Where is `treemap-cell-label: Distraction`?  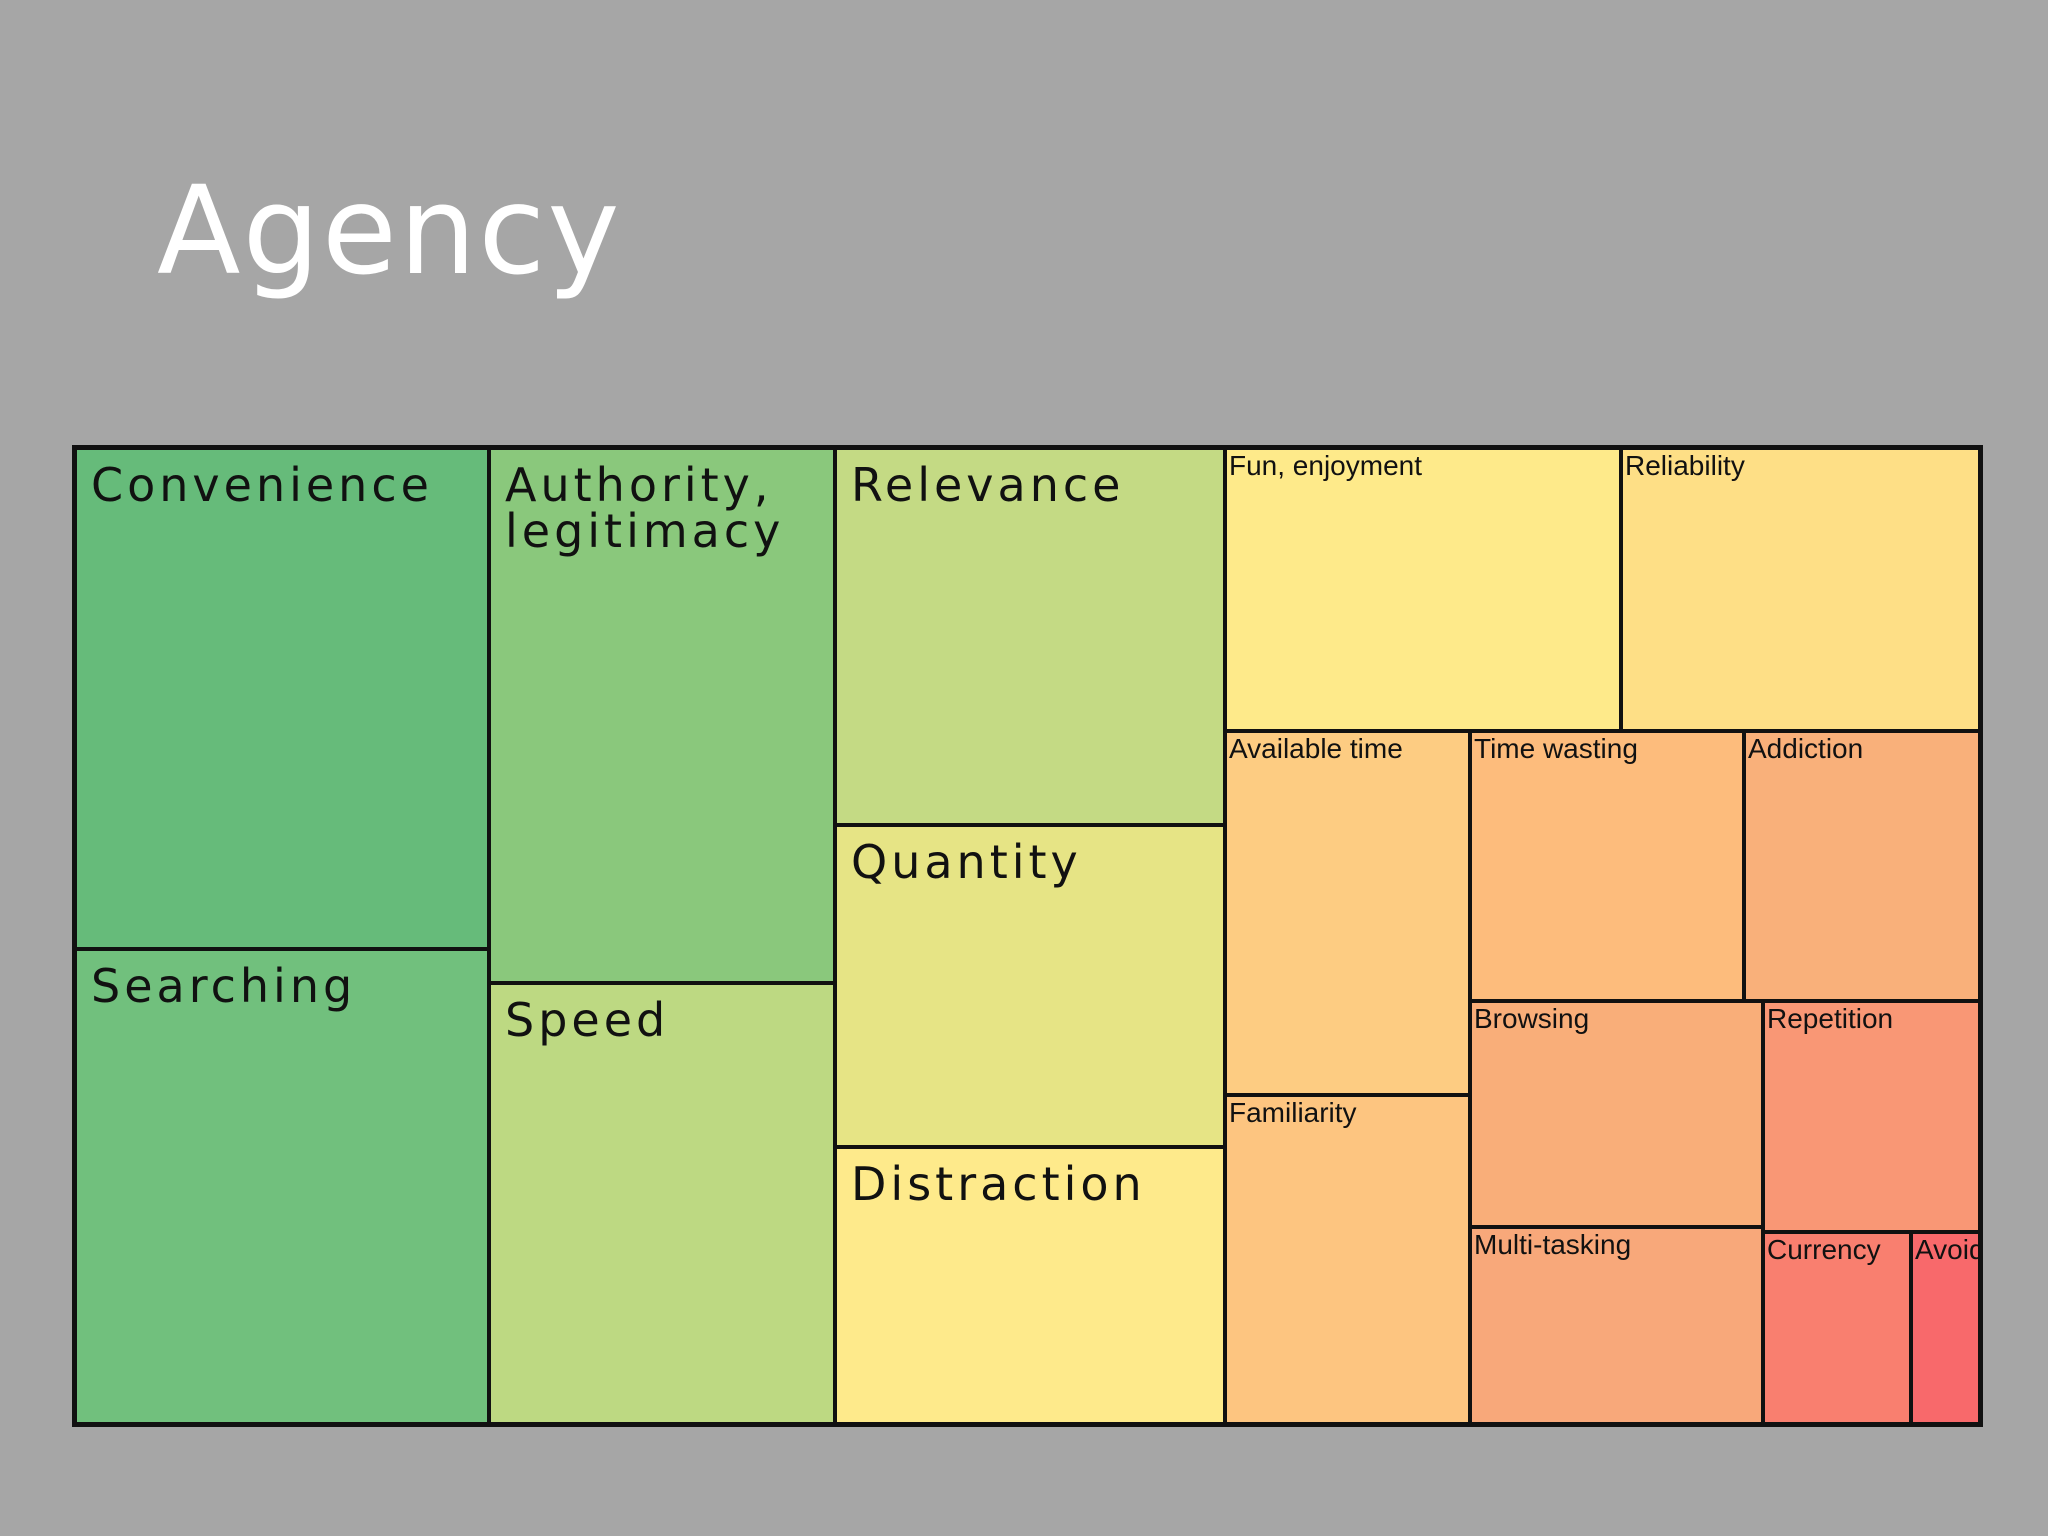 treemap-cell-label: Distraction is located at coordinates (998, 1184).